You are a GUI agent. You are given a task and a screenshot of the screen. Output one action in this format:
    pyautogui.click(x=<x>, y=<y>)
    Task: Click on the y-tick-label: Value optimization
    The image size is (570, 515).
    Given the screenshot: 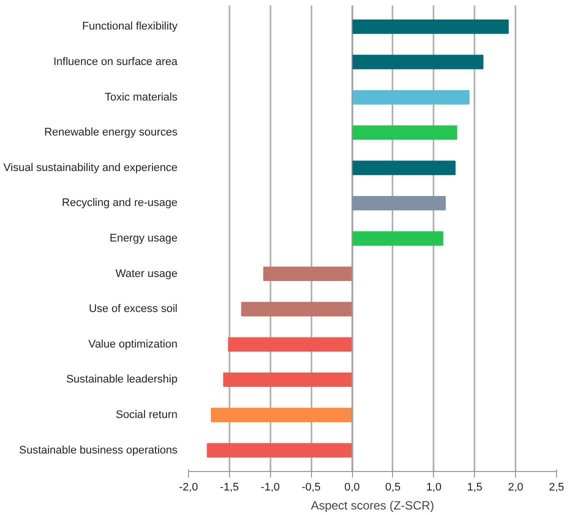 What is the action you would take?
    pyautogui.click(x=133, y=344)
    